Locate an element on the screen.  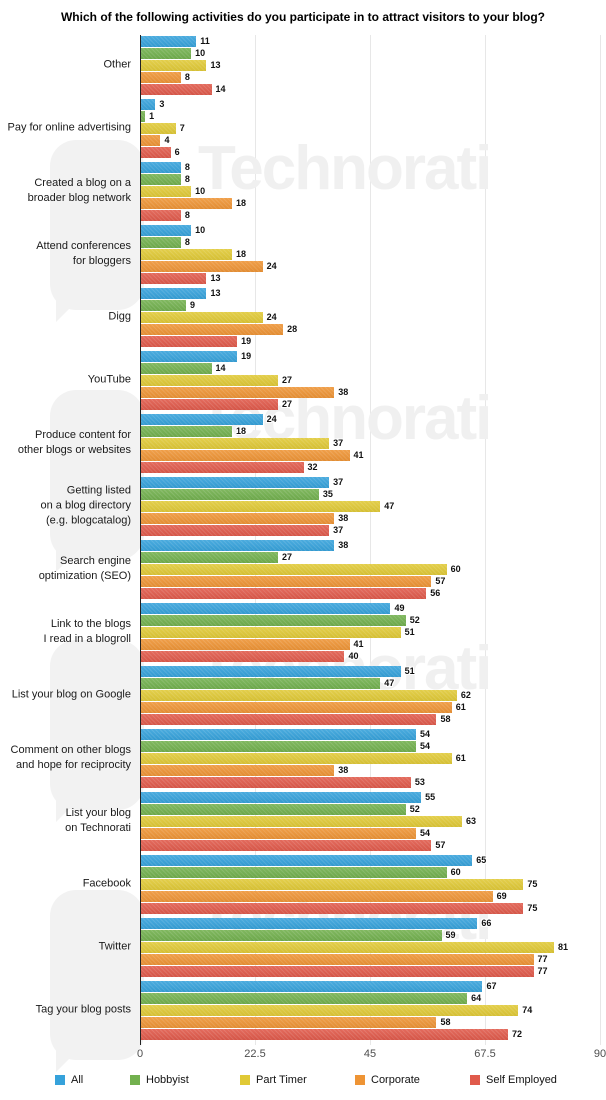
y-axis-line is located at coordinates (140, 540).